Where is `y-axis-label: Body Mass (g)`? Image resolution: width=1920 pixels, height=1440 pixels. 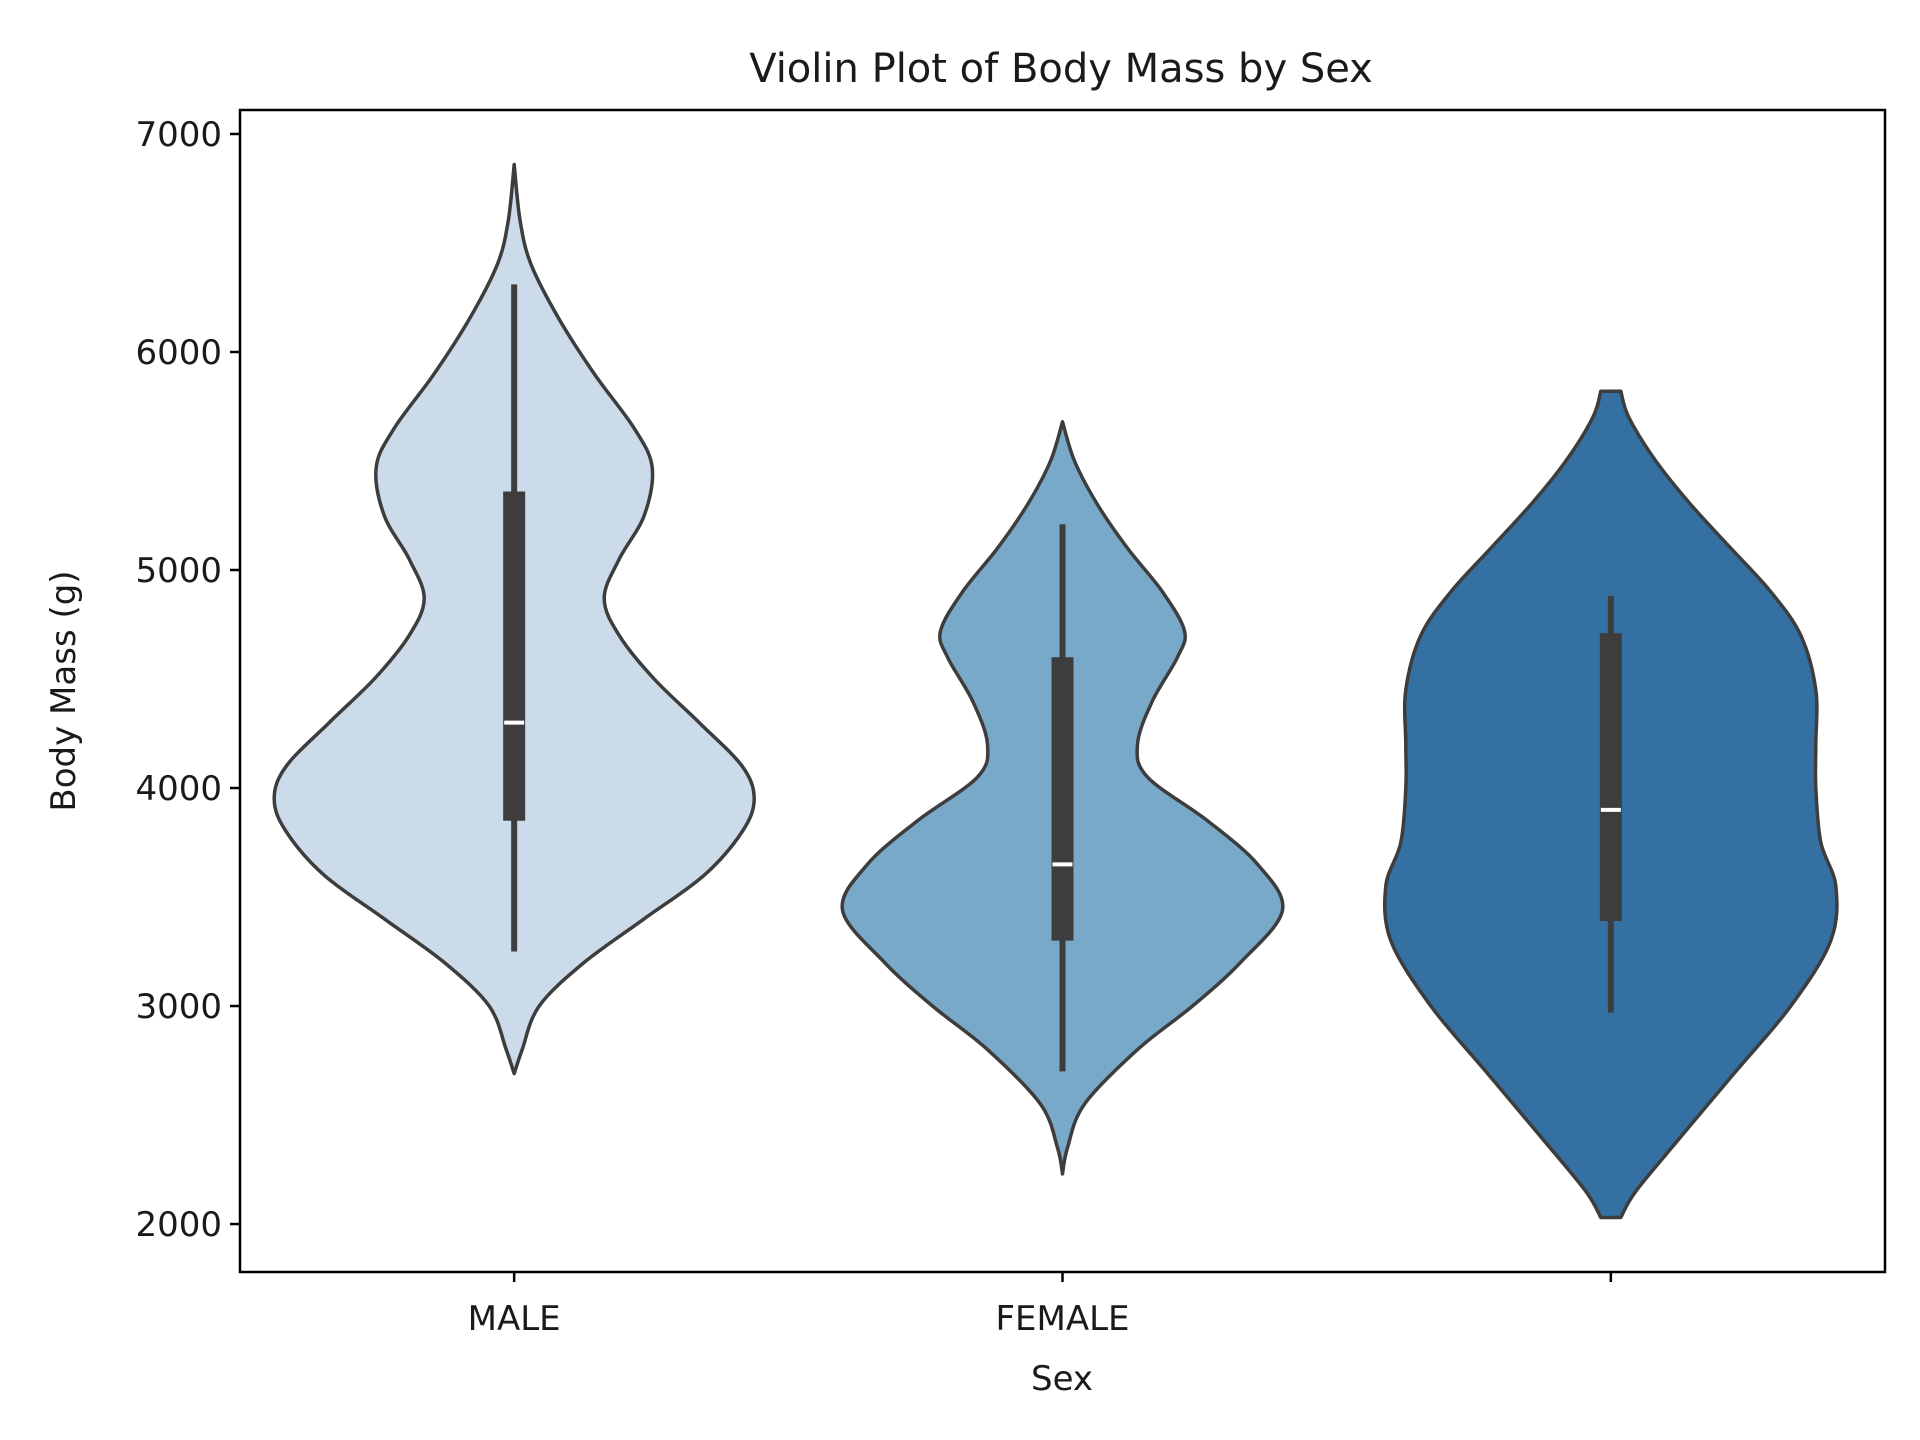 y-axis-label: Body Mass (g) is located at coordinates (64, 690).